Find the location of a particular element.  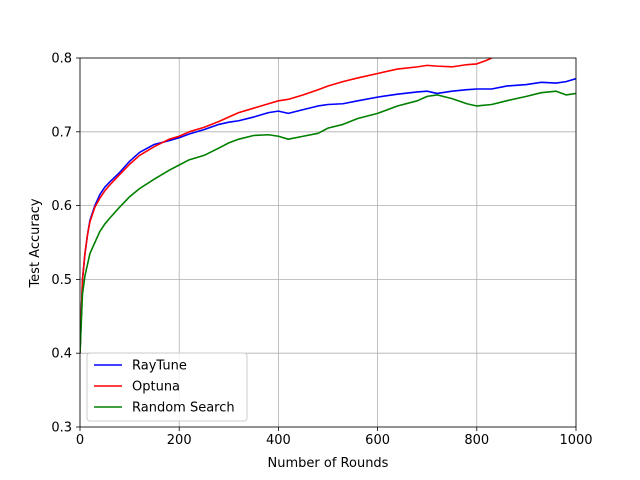

y-tick-label: 0.6 is located at coordinates (61, 206).